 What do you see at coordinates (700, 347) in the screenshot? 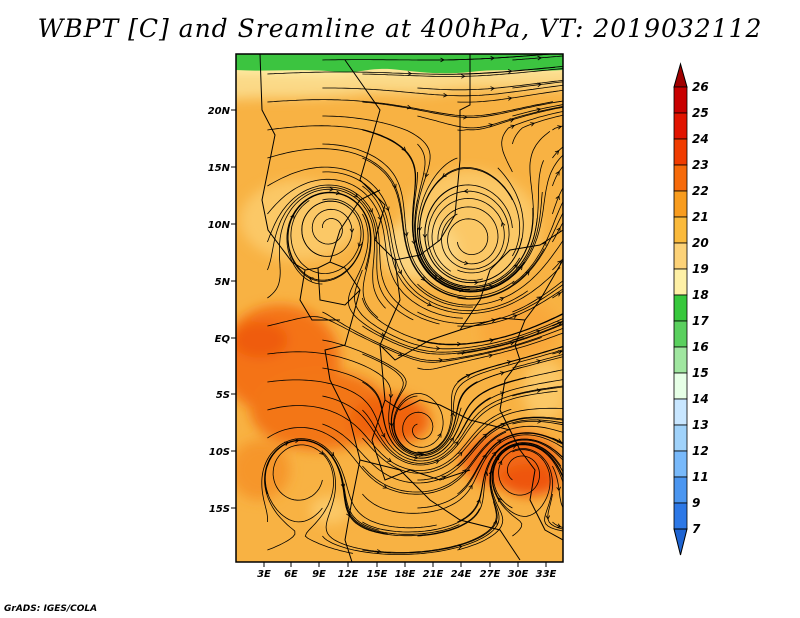
I see `colorbar-label-16: 16` at bounding box center [700, 347].